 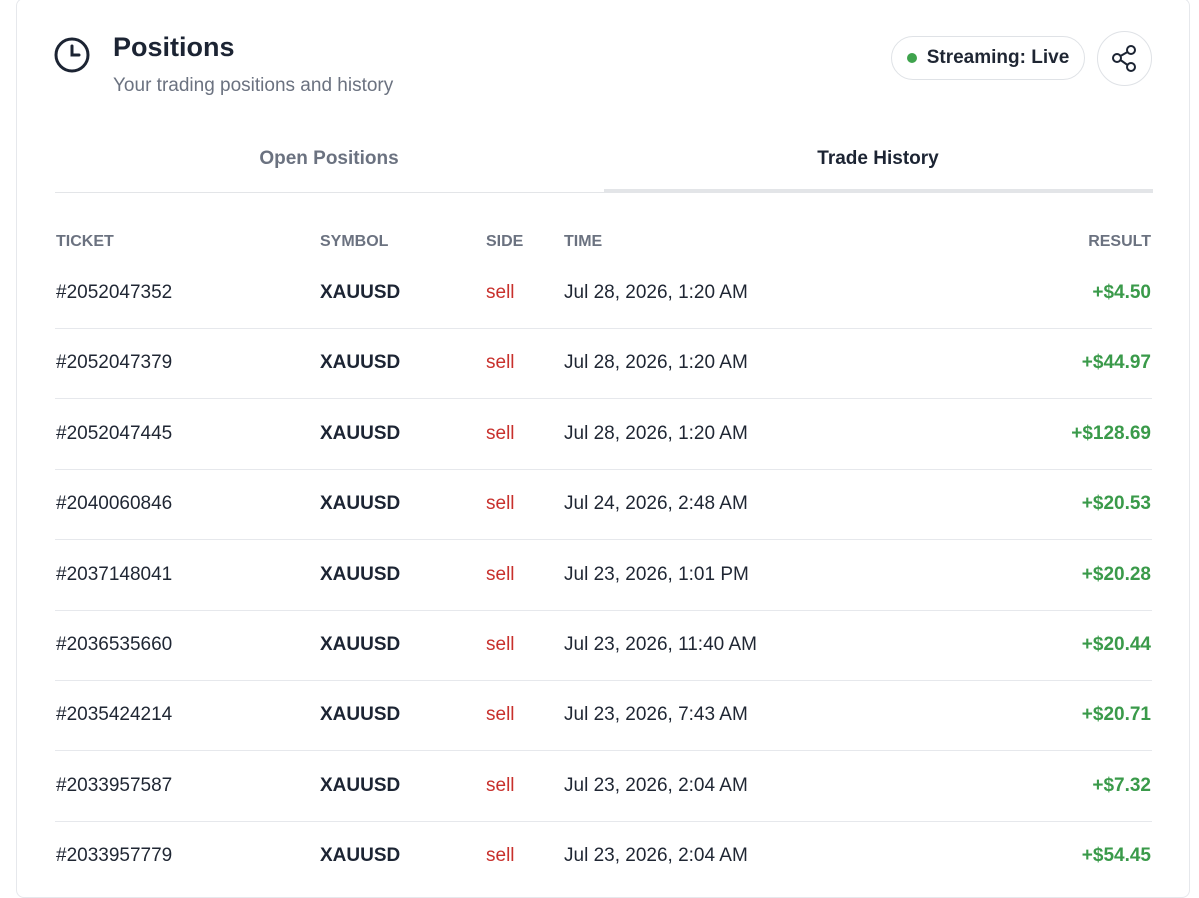 I want to click on result-cell: +$20.44, so click(x=1116, y=644).